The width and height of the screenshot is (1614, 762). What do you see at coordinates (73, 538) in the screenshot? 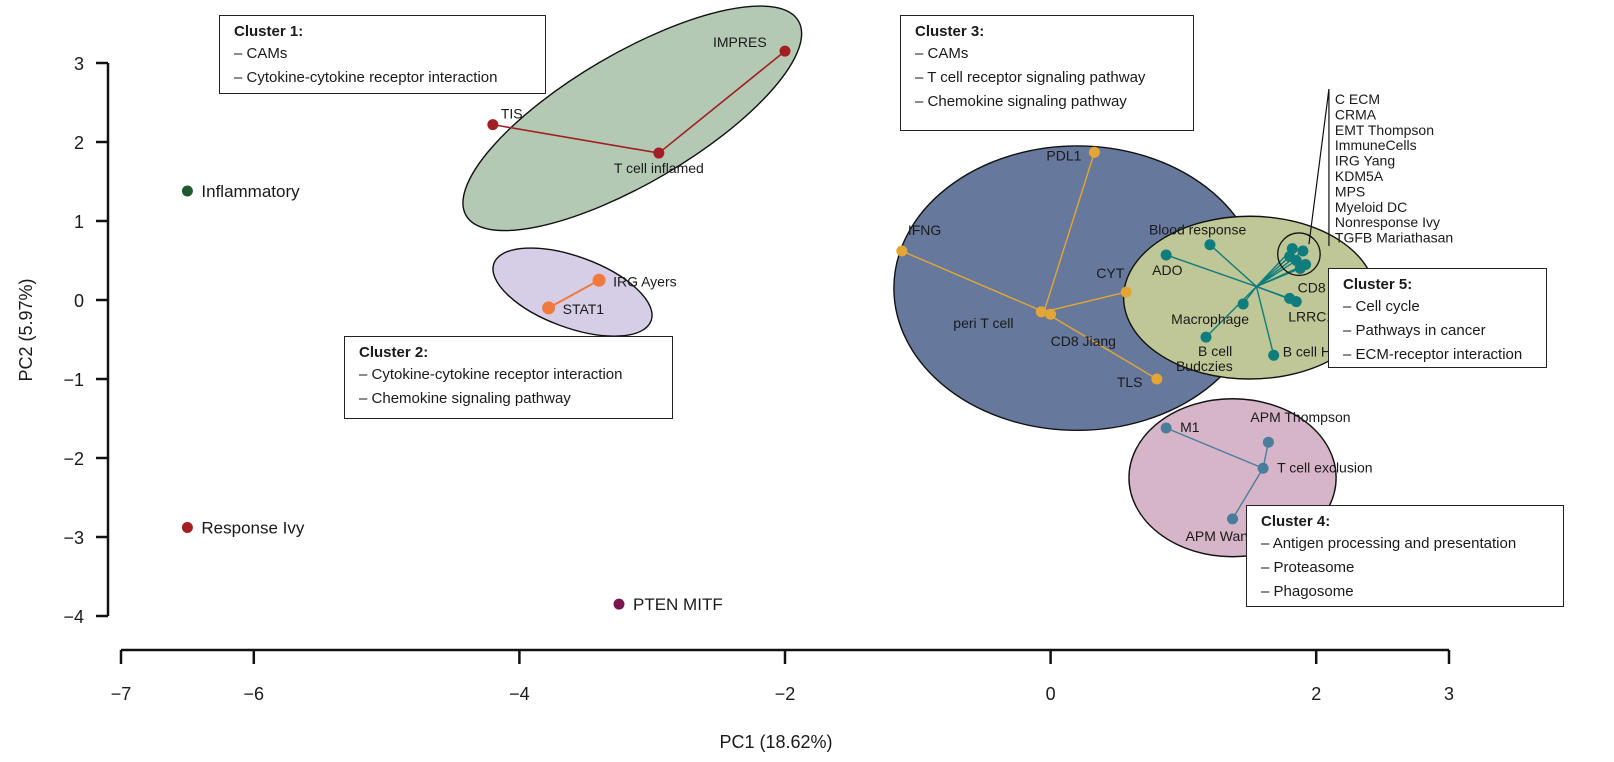
I see `y-tick-label: −3` at bounding box center [73, 538].